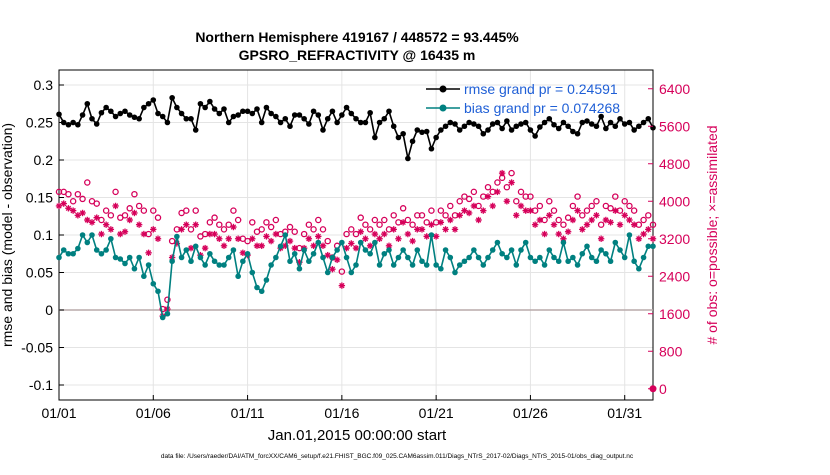 Image resolution: width=830 pixels, height=475 pixels. Describe the element at coordinates (41, 385) in the screenshot. I see `y-left-tick-label-0: -0.1` at that location.